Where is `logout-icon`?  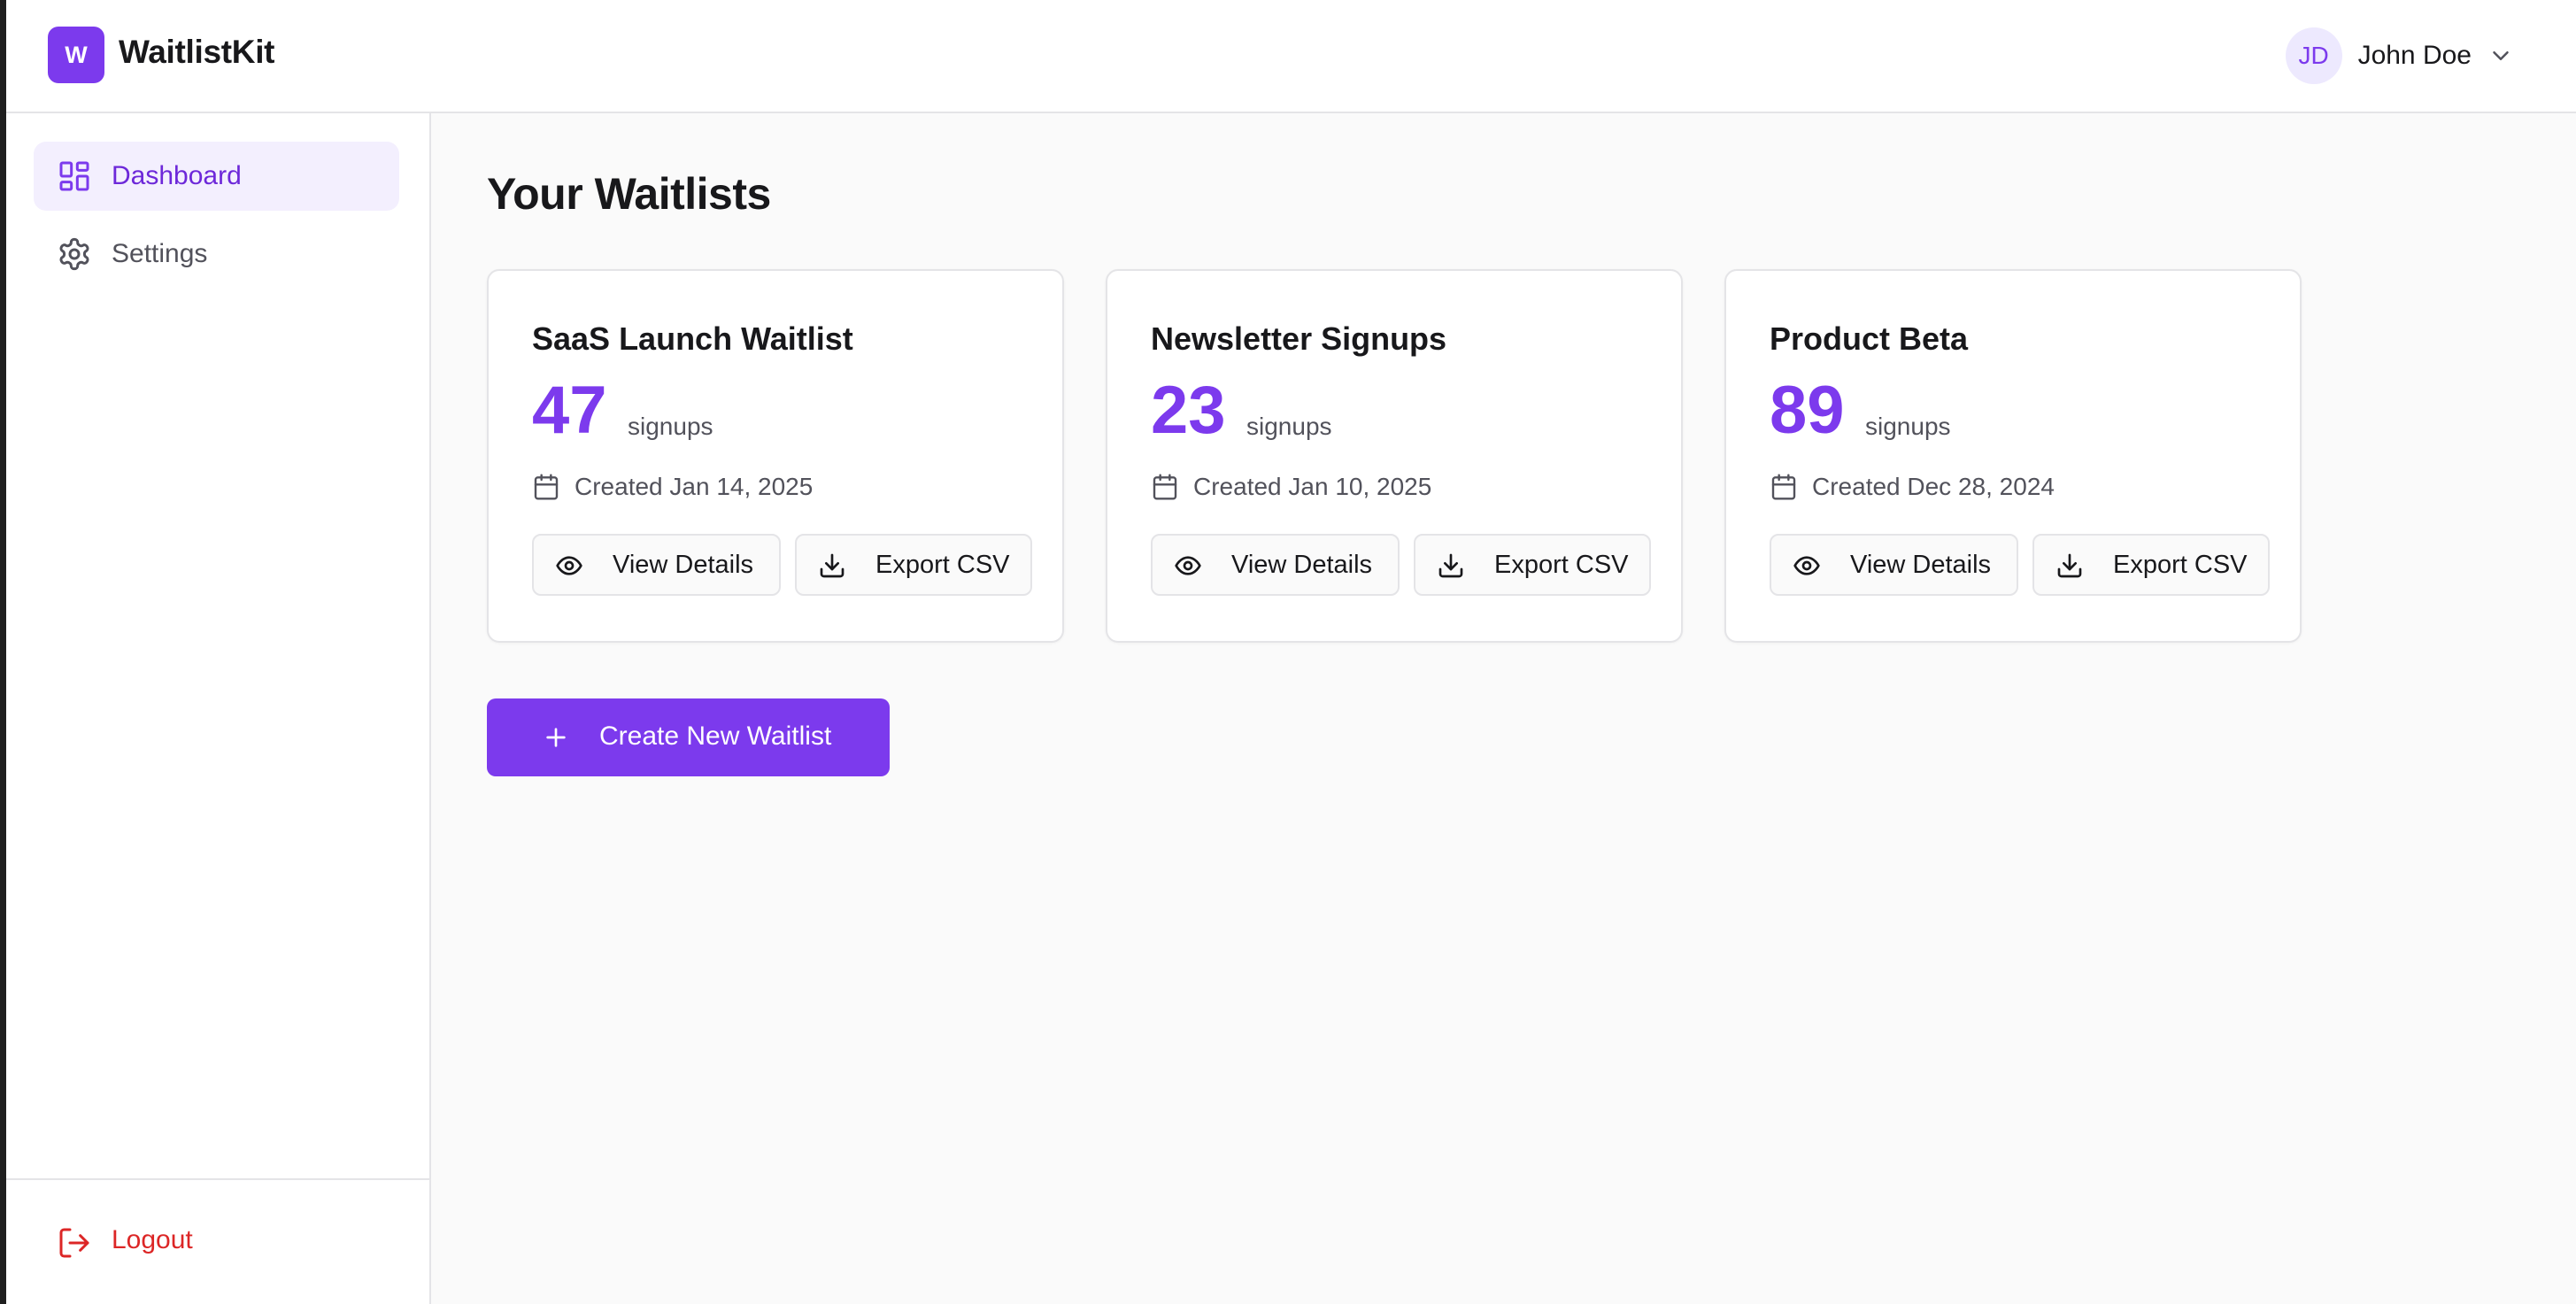
logout-icon is located at coordinates (74, 1243).